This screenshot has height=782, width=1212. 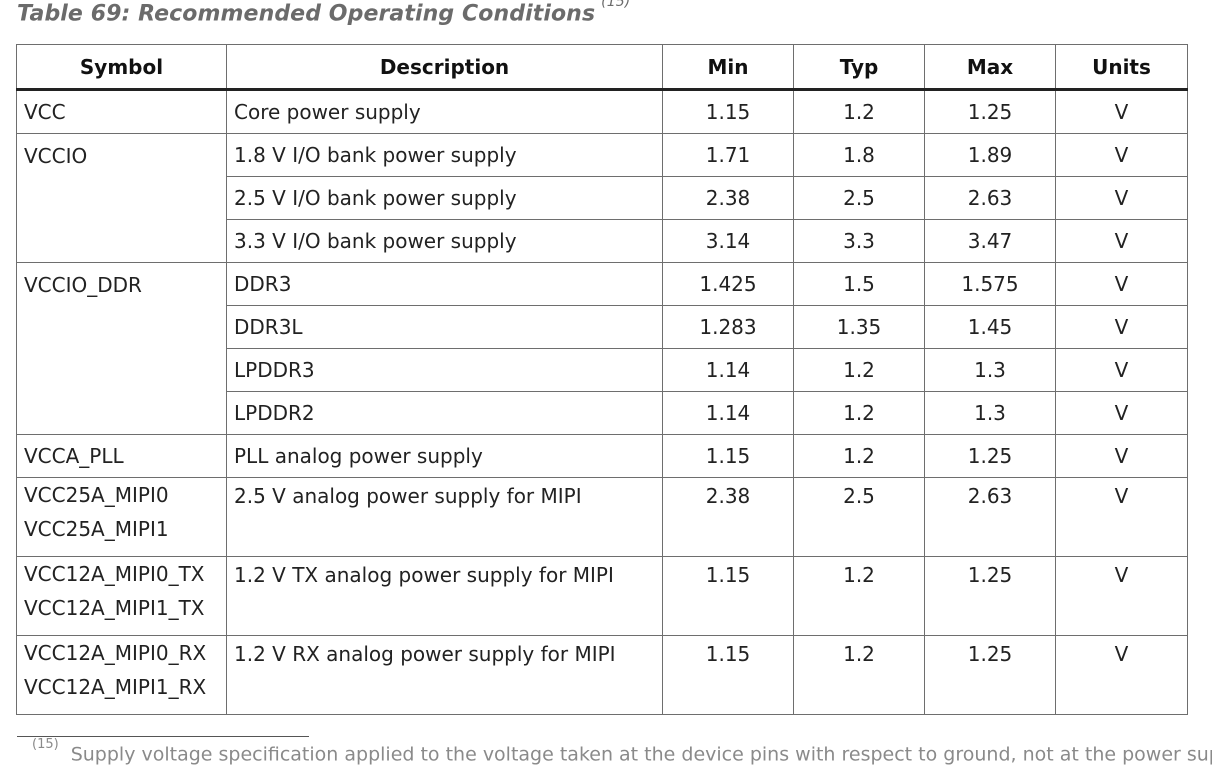 I want to click on symbol-line: VCC12A_MIPI0_TX, so click(x=114, y=574).